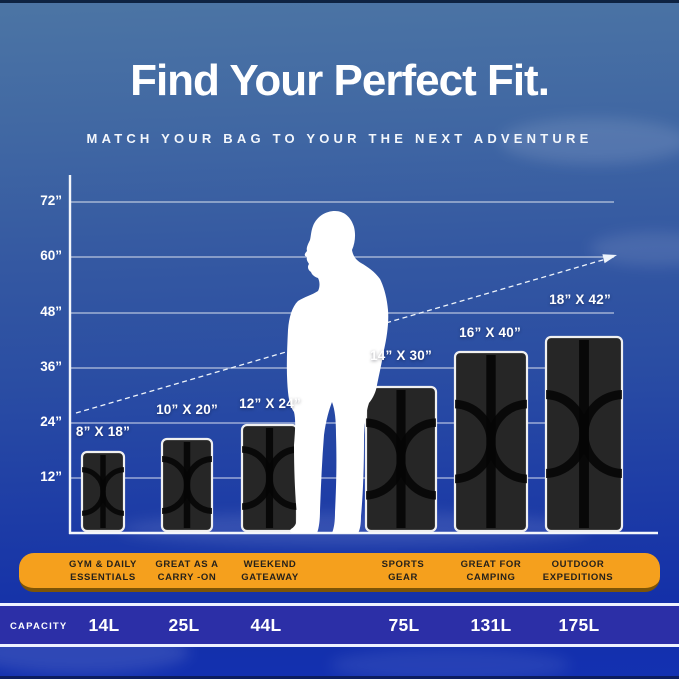 The height and width of the screenshot is (679, 679). I want to click on bottom-border-strip, so click(339, 677).